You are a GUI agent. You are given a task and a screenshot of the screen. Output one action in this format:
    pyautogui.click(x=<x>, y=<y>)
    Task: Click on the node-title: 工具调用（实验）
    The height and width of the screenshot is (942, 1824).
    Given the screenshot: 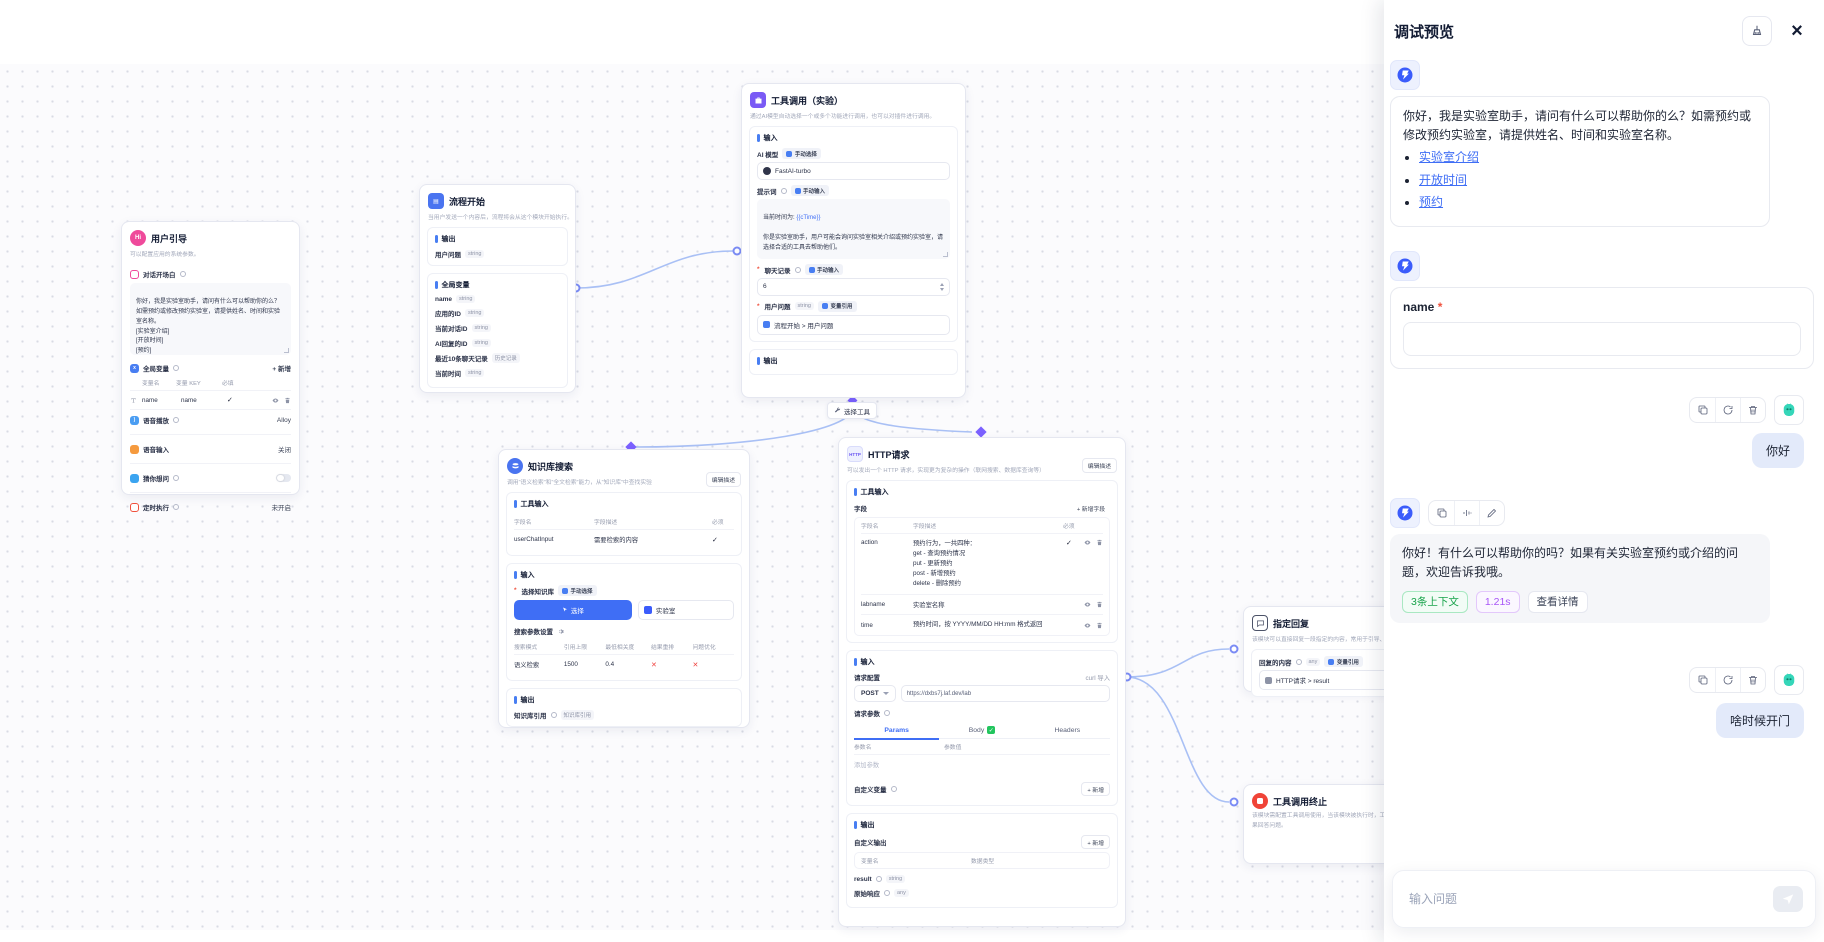 What is the action you would take?
    pyautogui.click(x=807, y=100)
    